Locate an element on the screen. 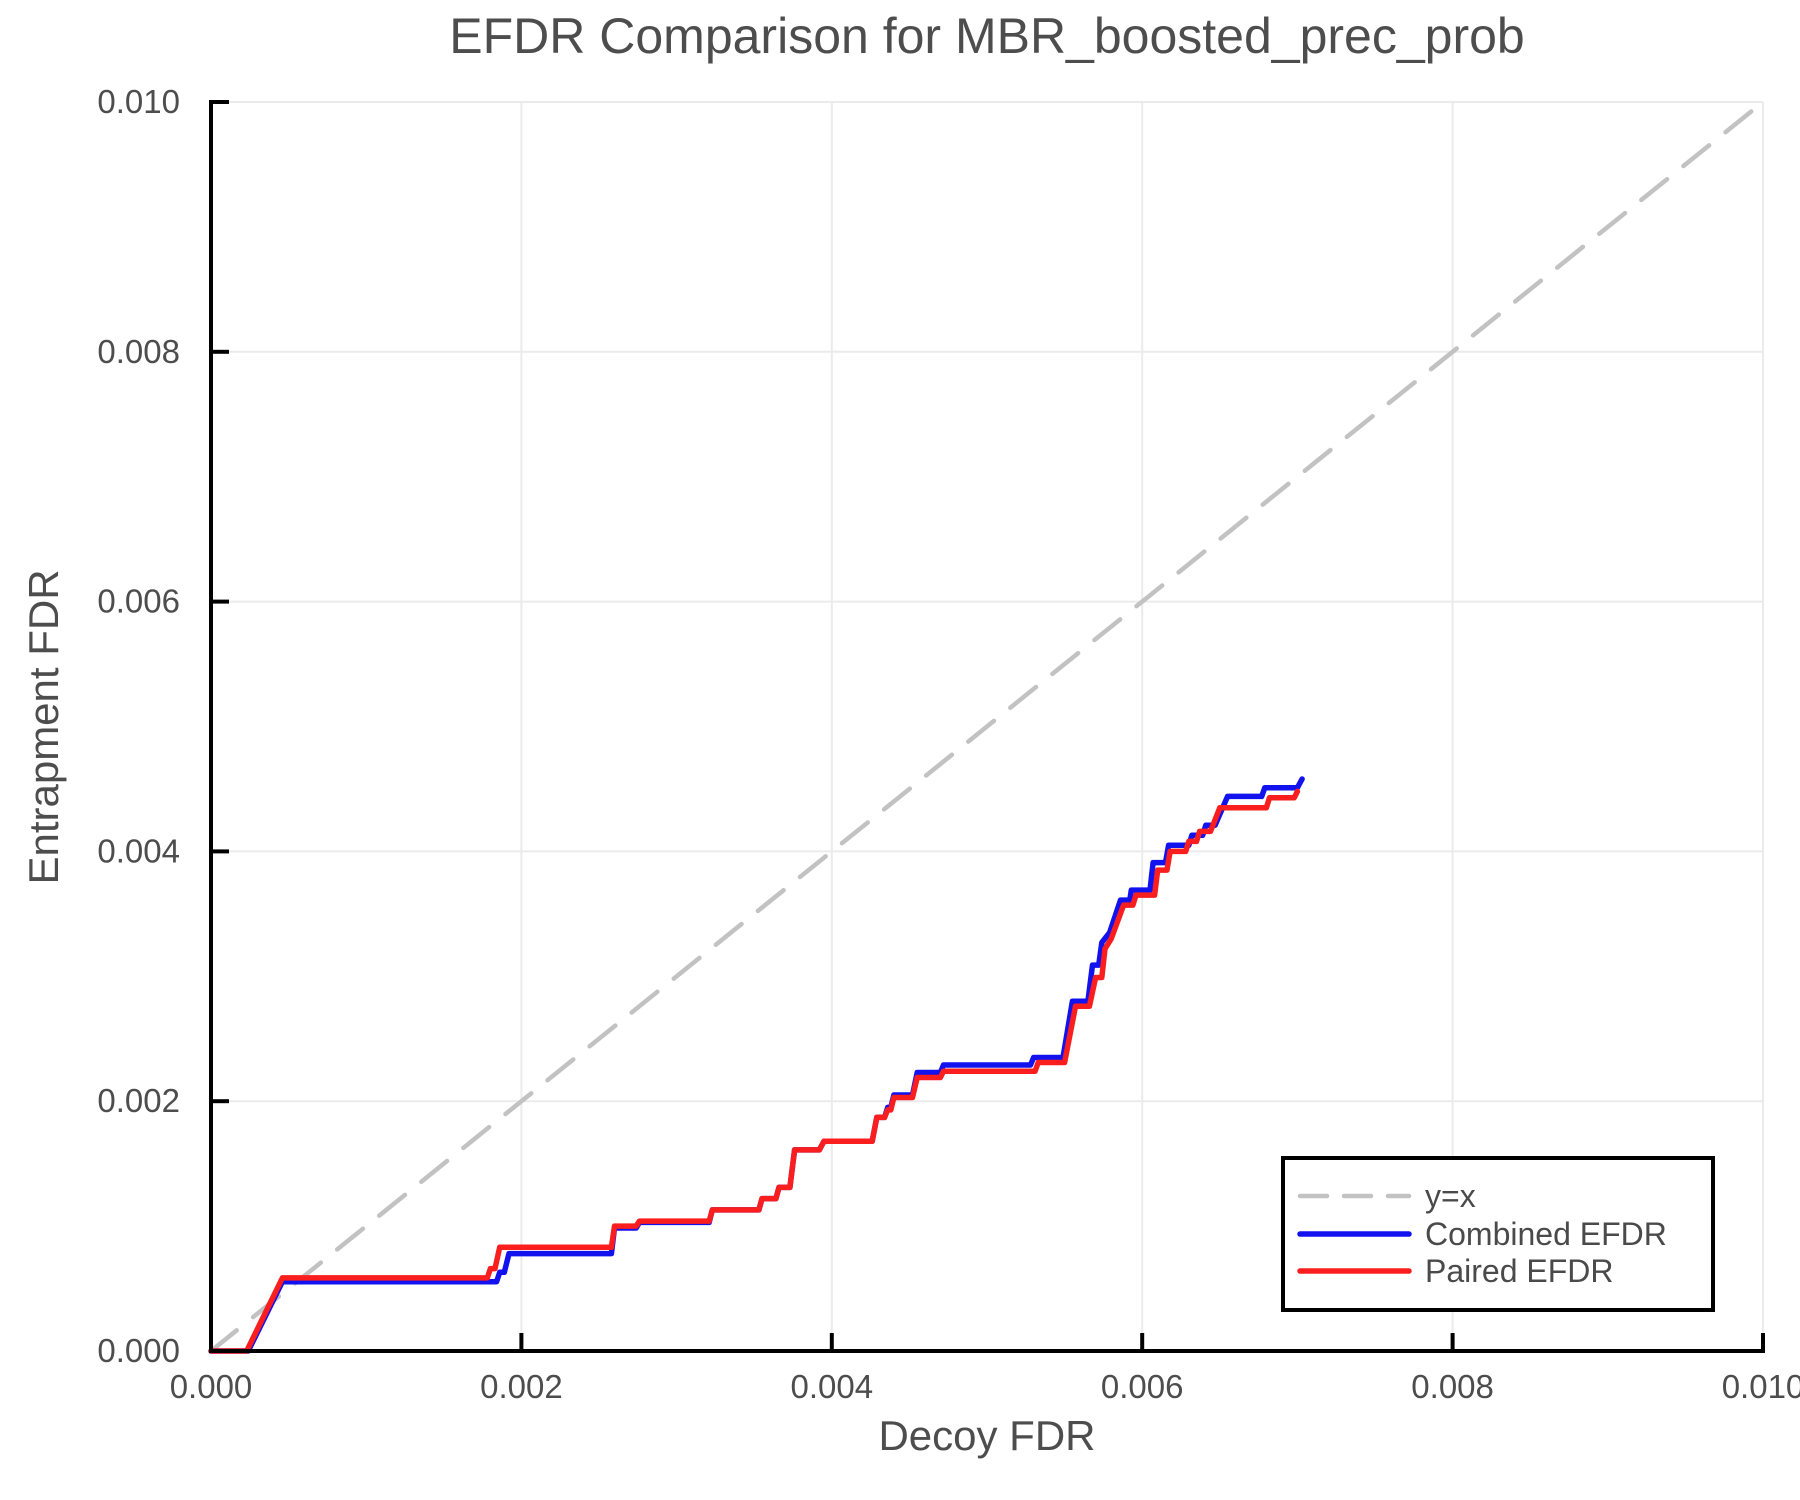  x-tick-label: 0.002 is located at coordinates (521, 1386).